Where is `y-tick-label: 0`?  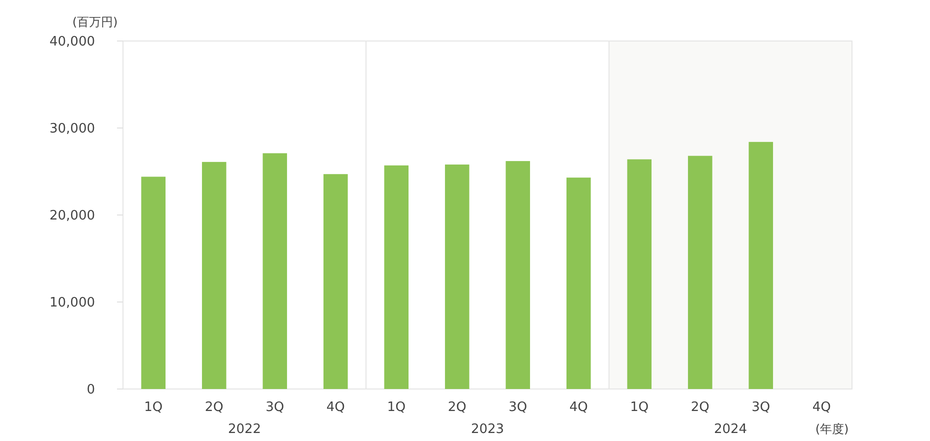
y-tick-label: 0 is located at coordinates (90, 390).